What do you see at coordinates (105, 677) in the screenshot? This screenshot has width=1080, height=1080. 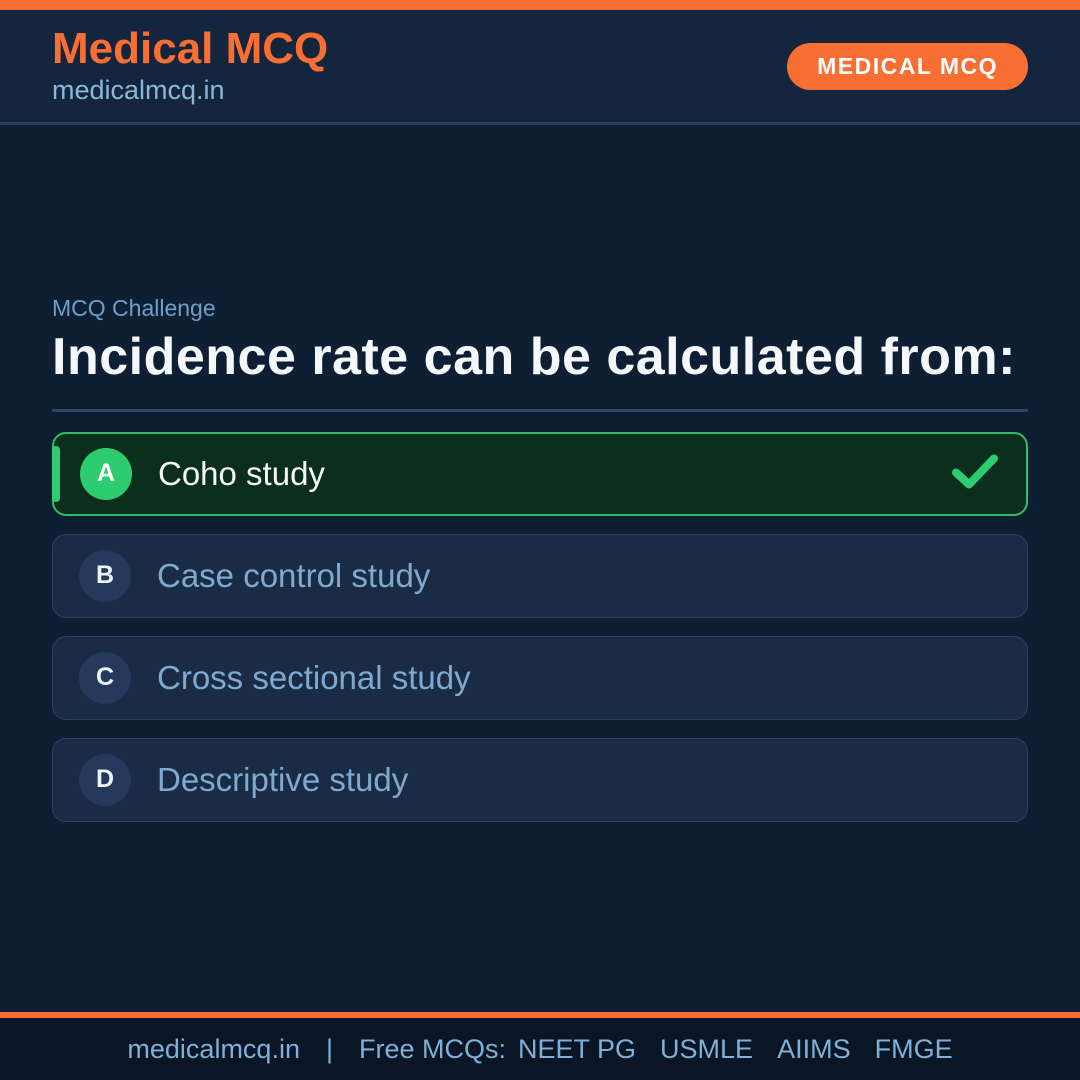 I see `option-c-badge: C` at bounding box center [105, 677].